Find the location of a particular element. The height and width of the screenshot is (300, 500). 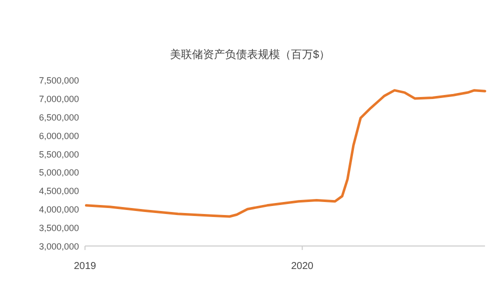

y-tick-label: 4,000,000 is located at coordinates (58, 209).